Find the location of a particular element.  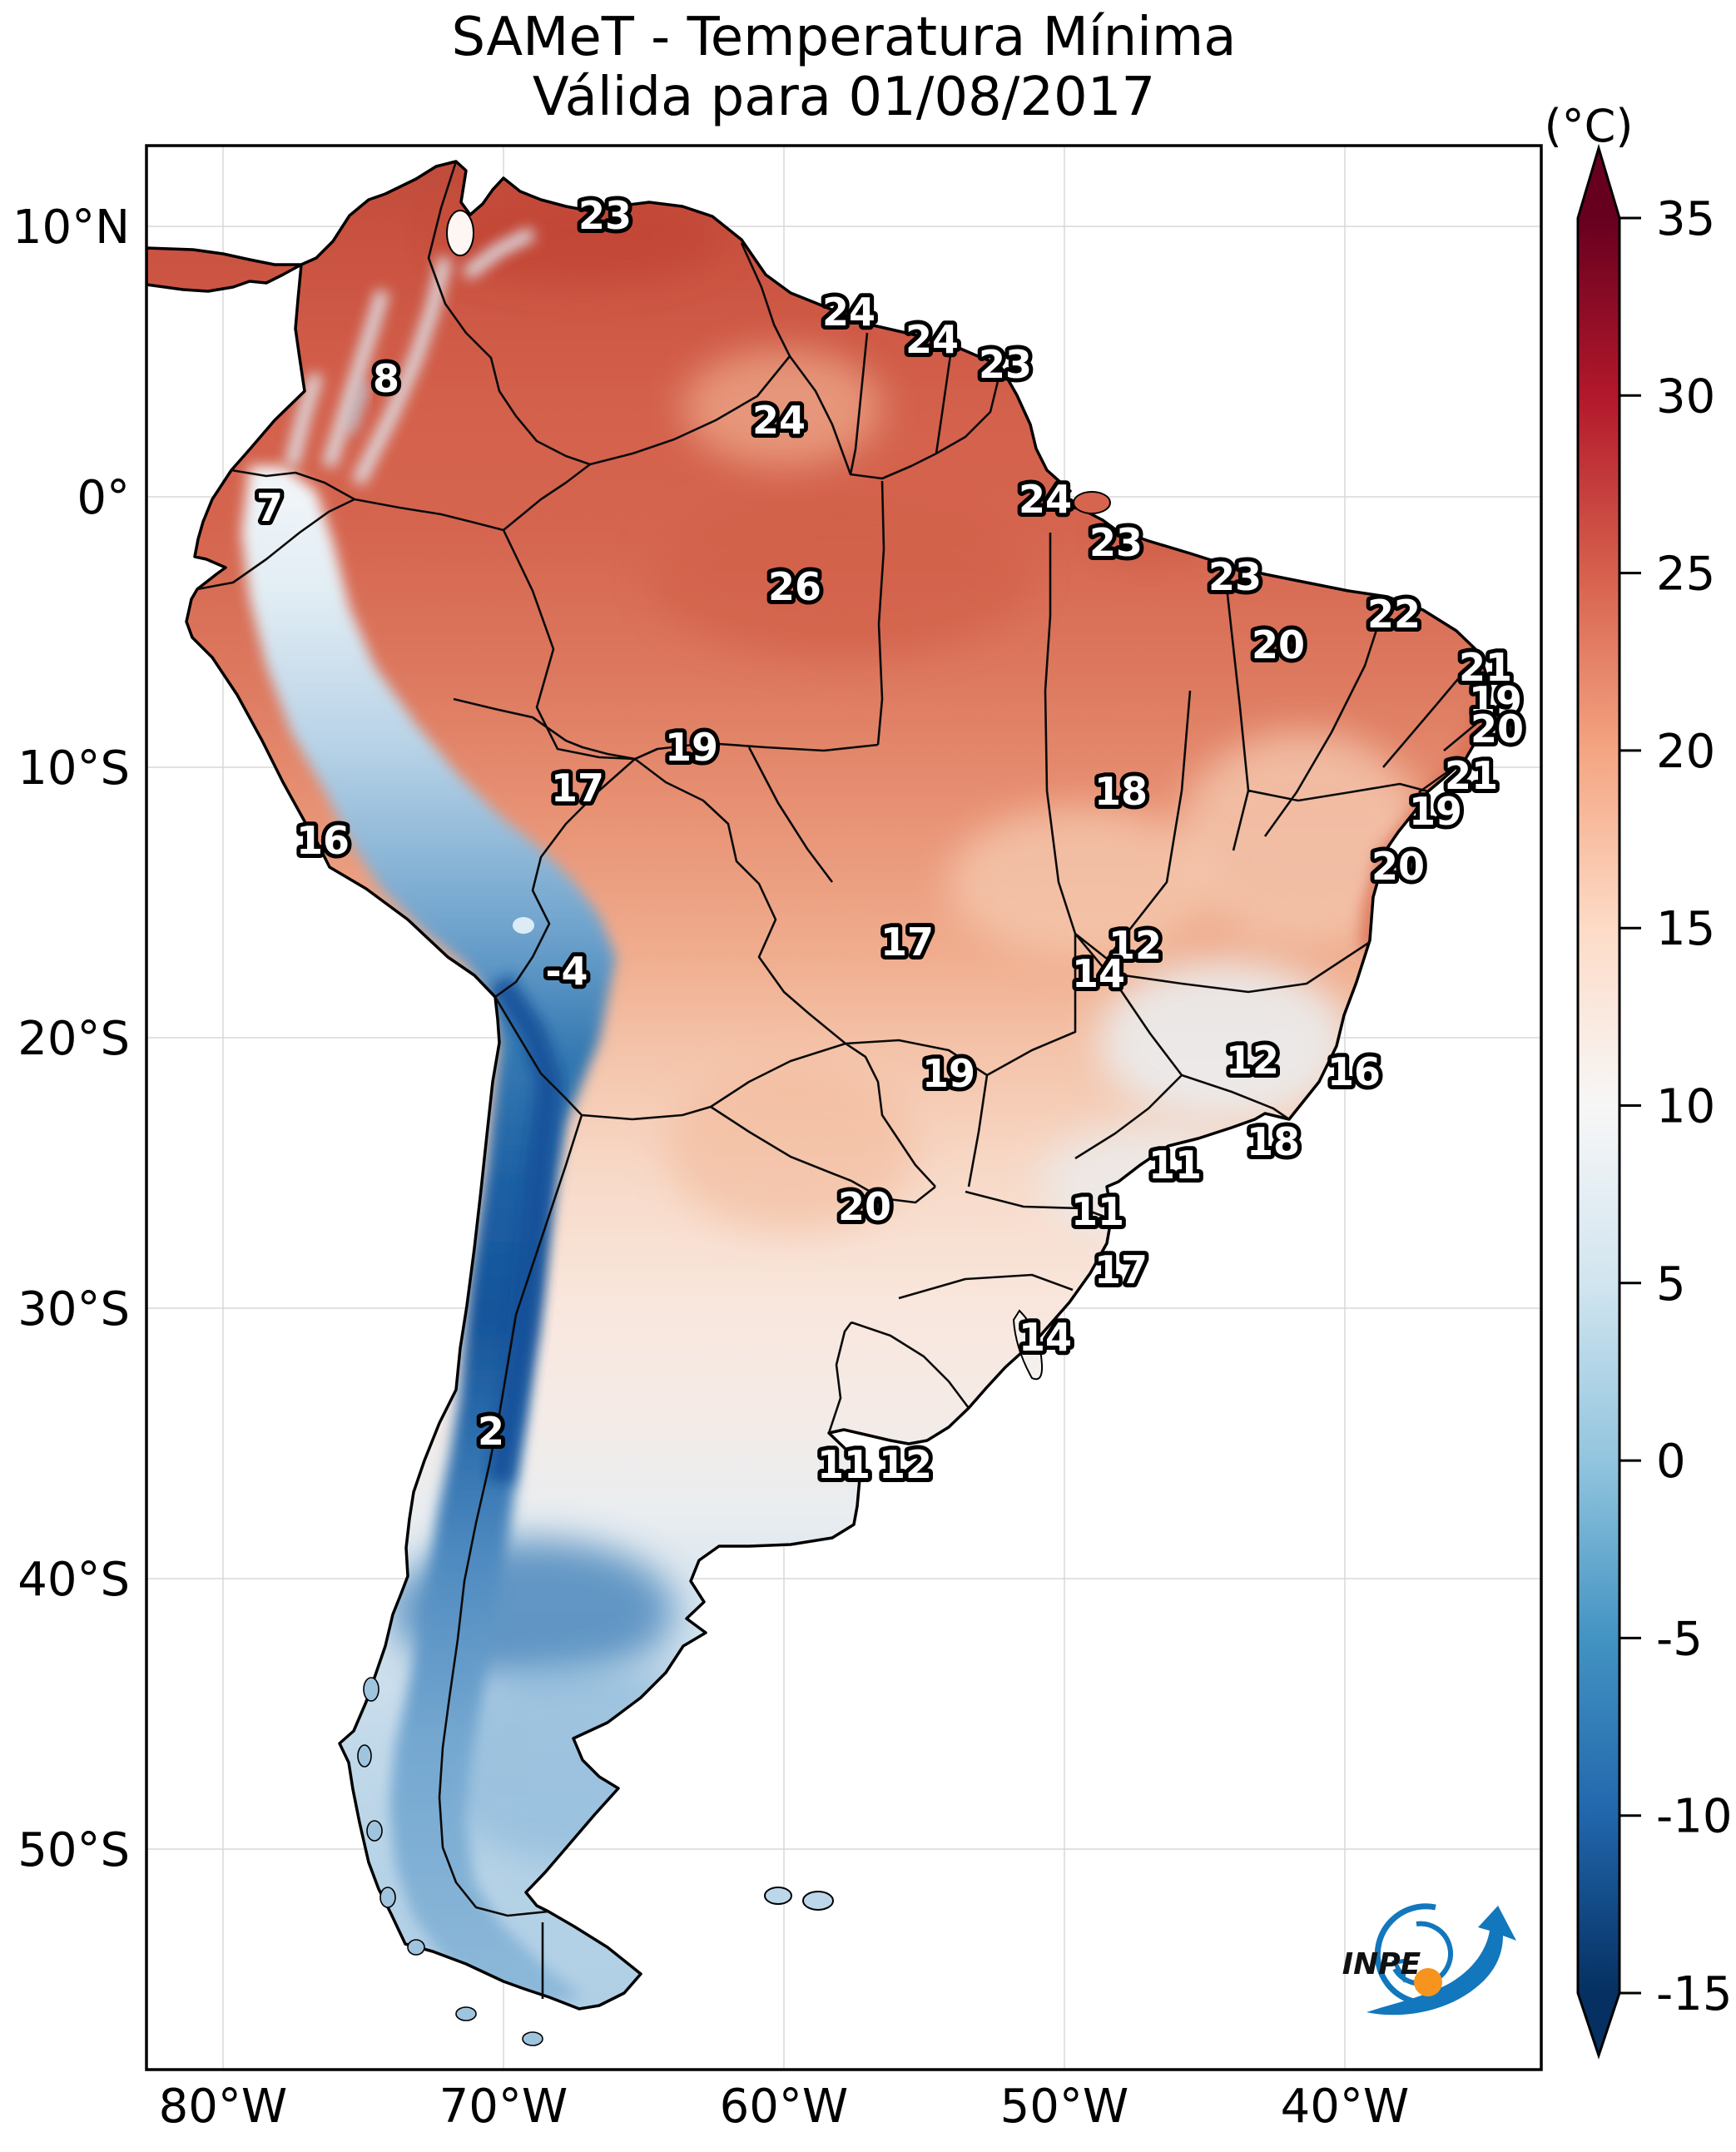

falkland-west is located at coordinates (778, 1896).